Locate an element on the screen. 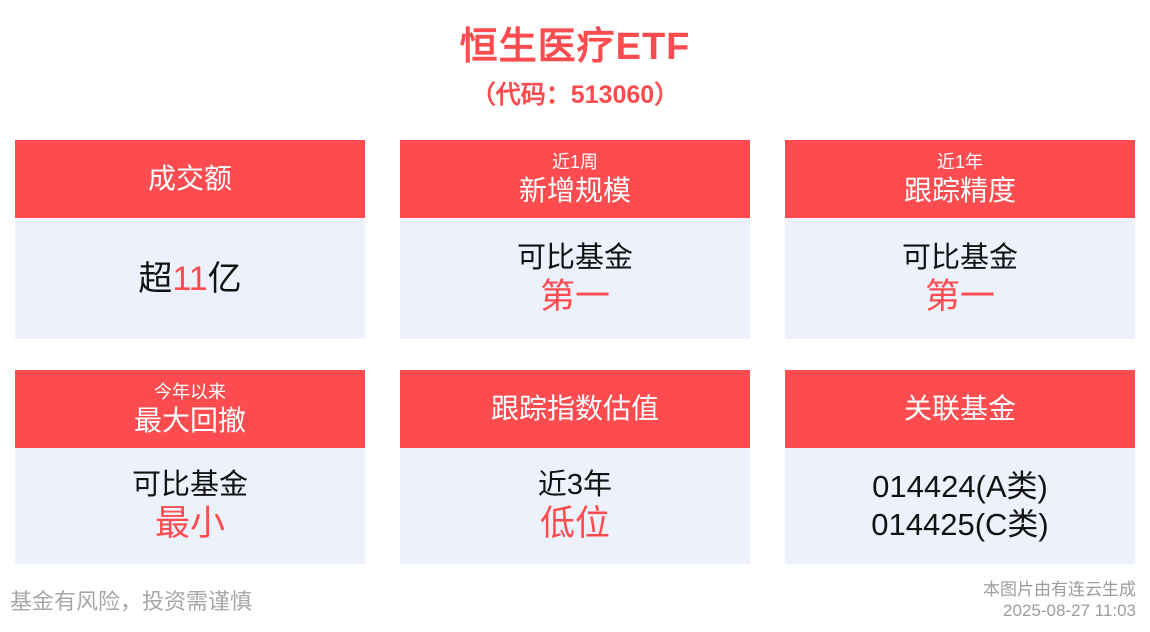 The height and width of the screenshot is (632, 1150). fund-code-a-class: 014424(A类) is located at coordinates (960, 486).